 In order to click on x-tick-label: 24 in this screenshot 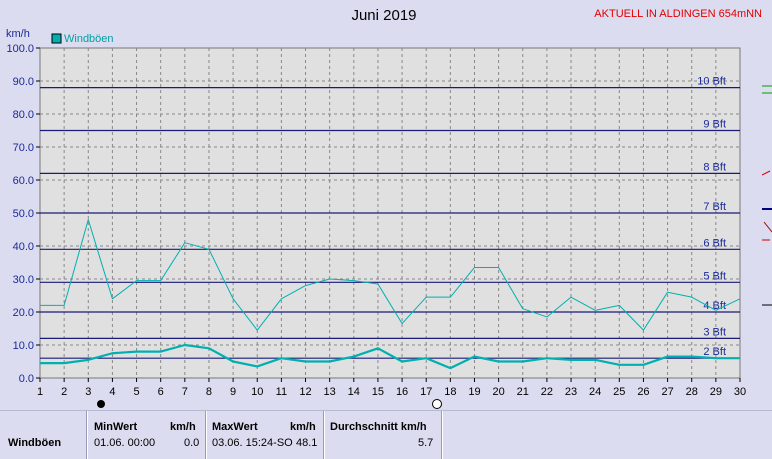, I will do `click(595, 392)`.